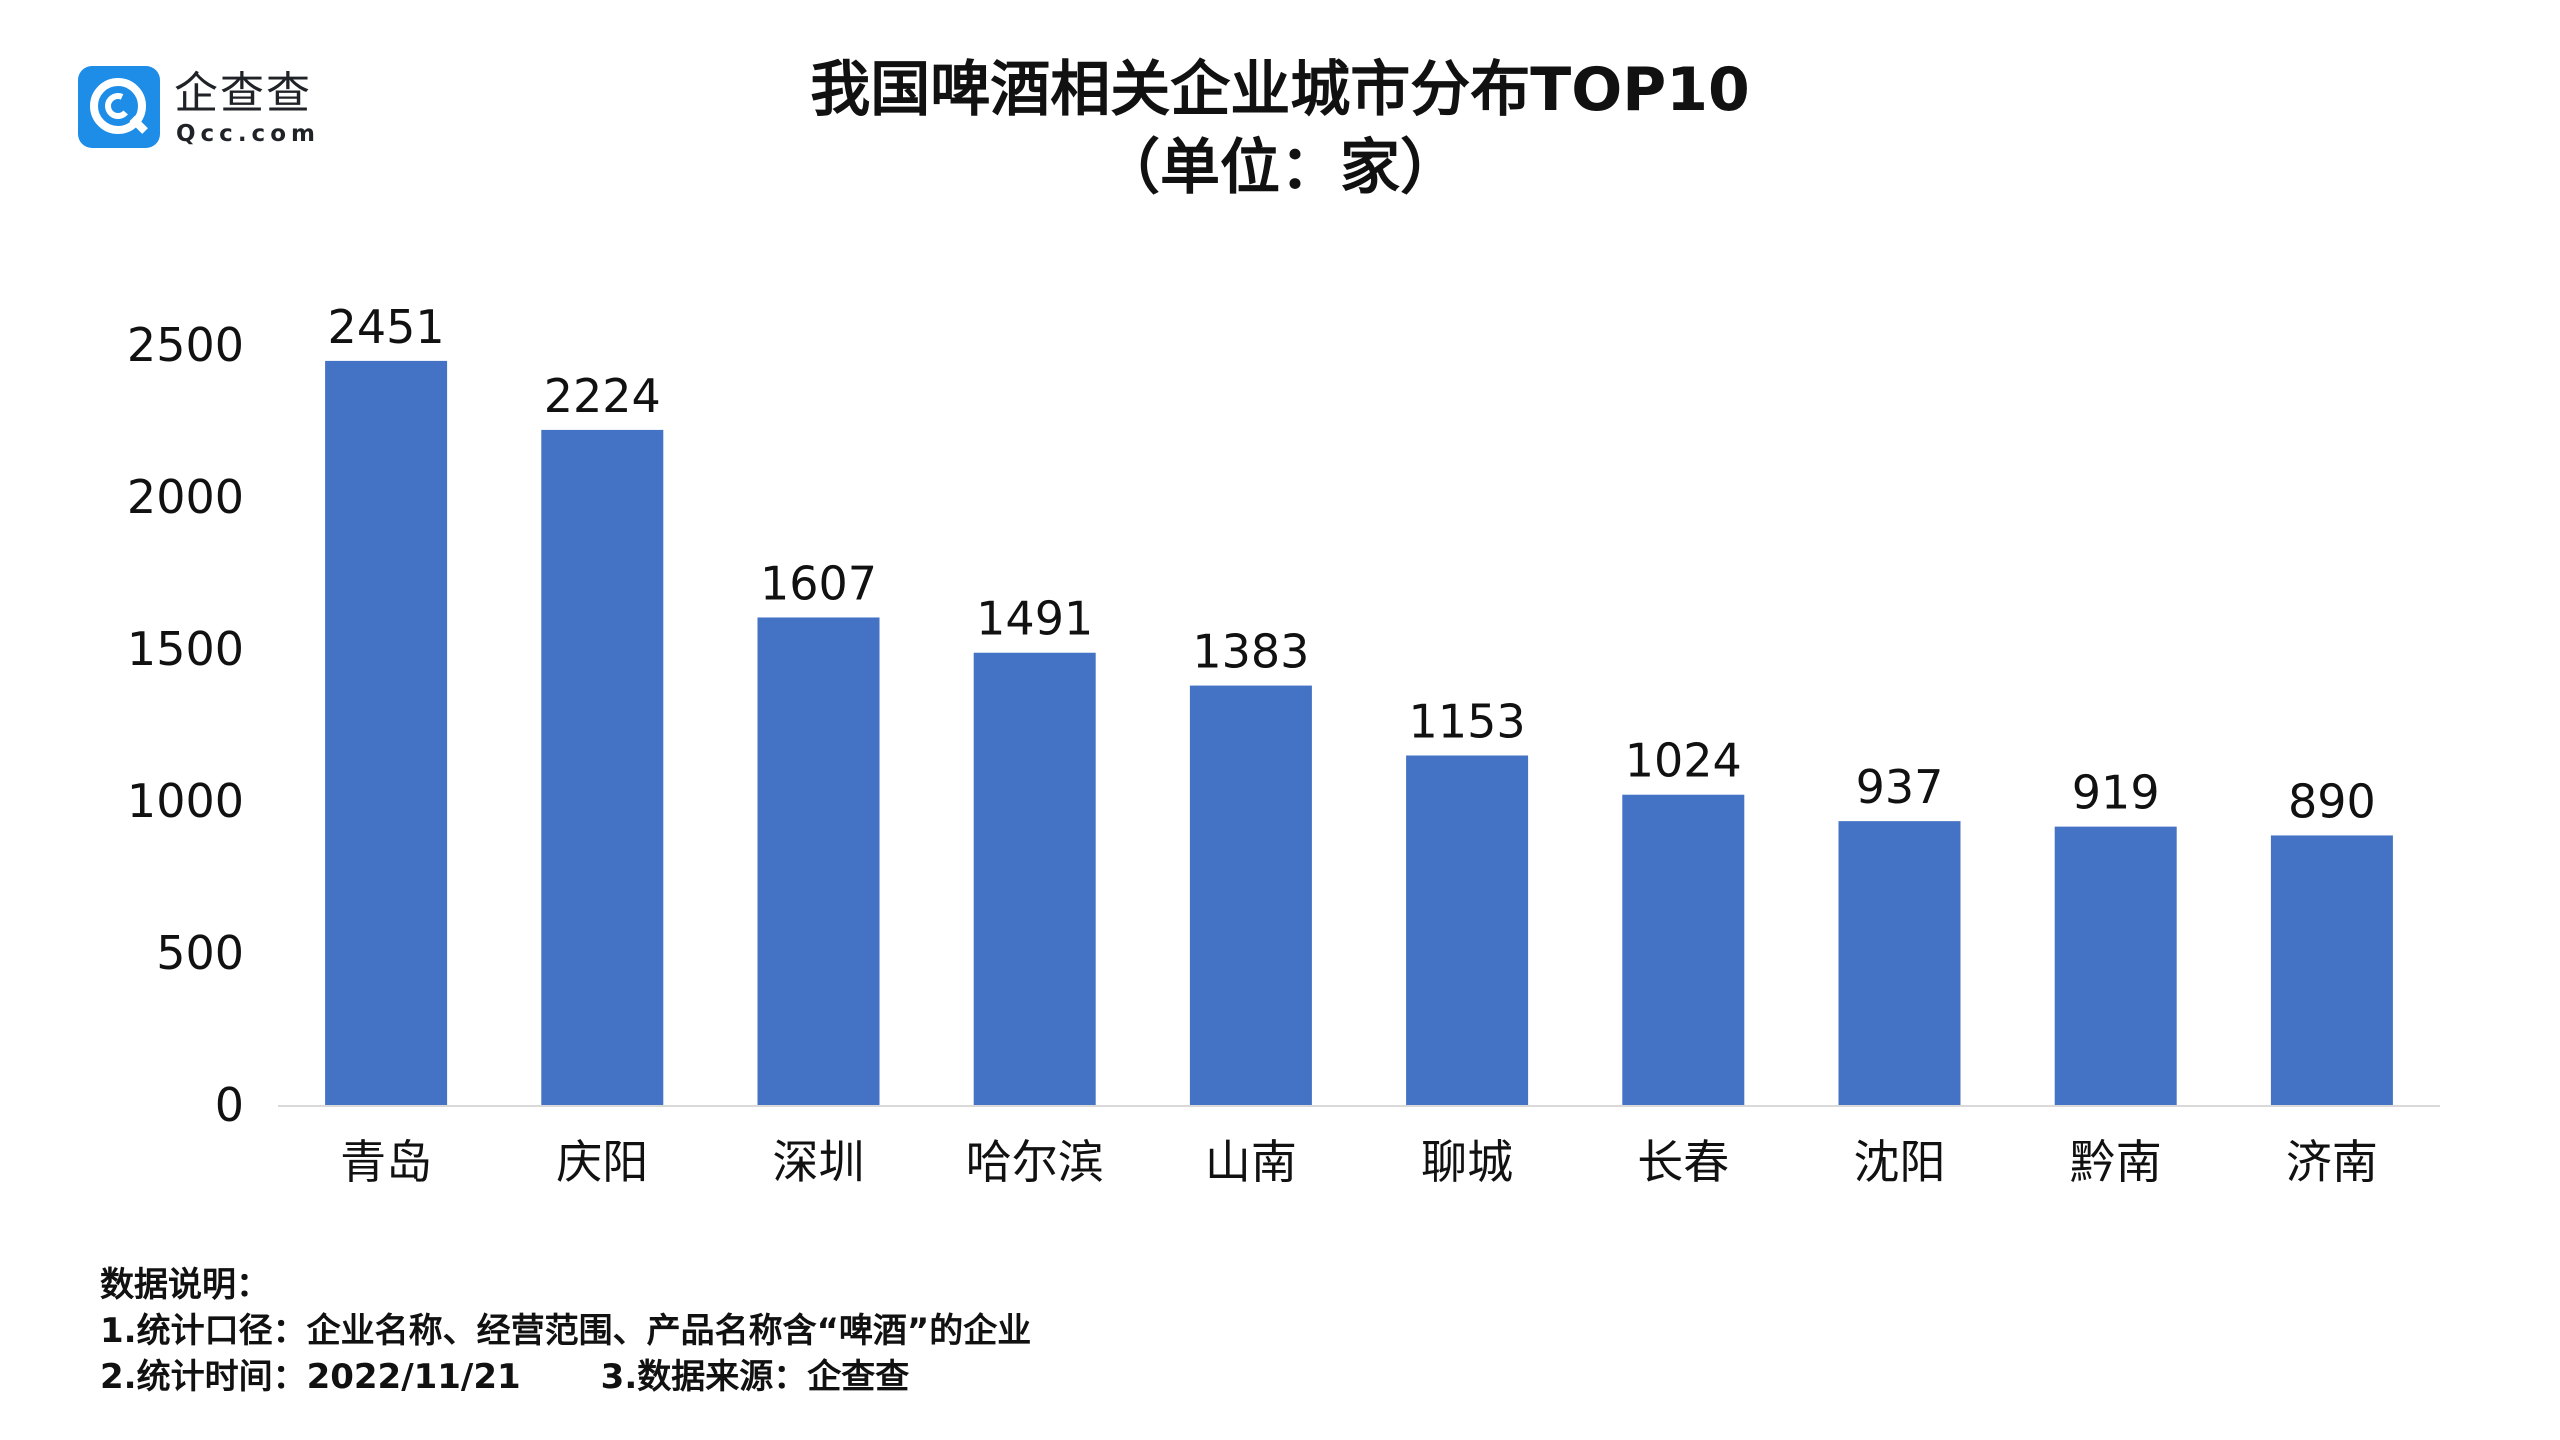  I want to click on y-tick-label: 0, so click(229, 1105).